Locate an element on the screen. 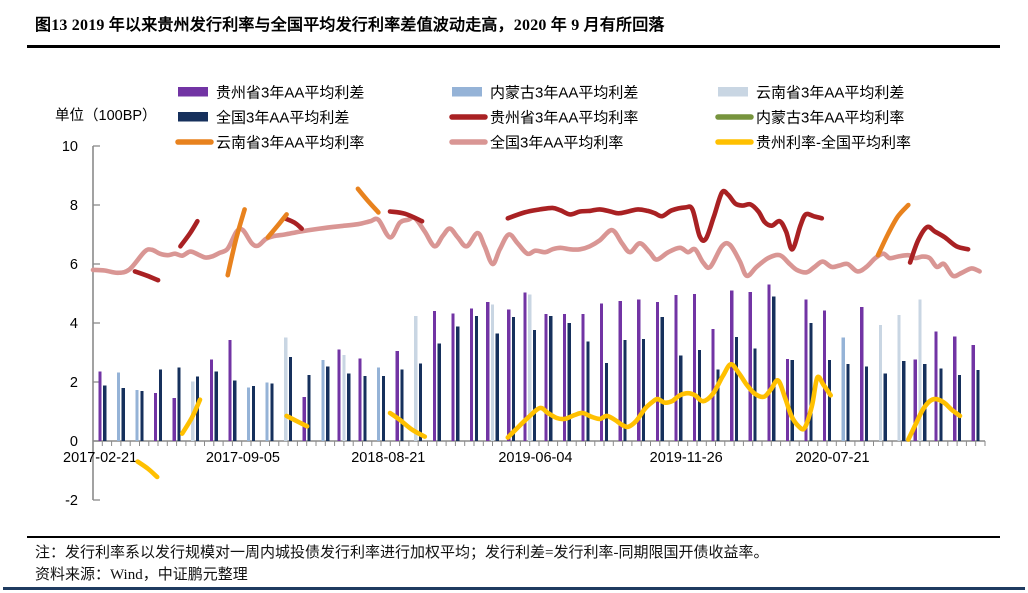 The height and width of the screenshot is (593, 1028). x-tick-label: 2018-08-21 is located at coordinates (388, 458).